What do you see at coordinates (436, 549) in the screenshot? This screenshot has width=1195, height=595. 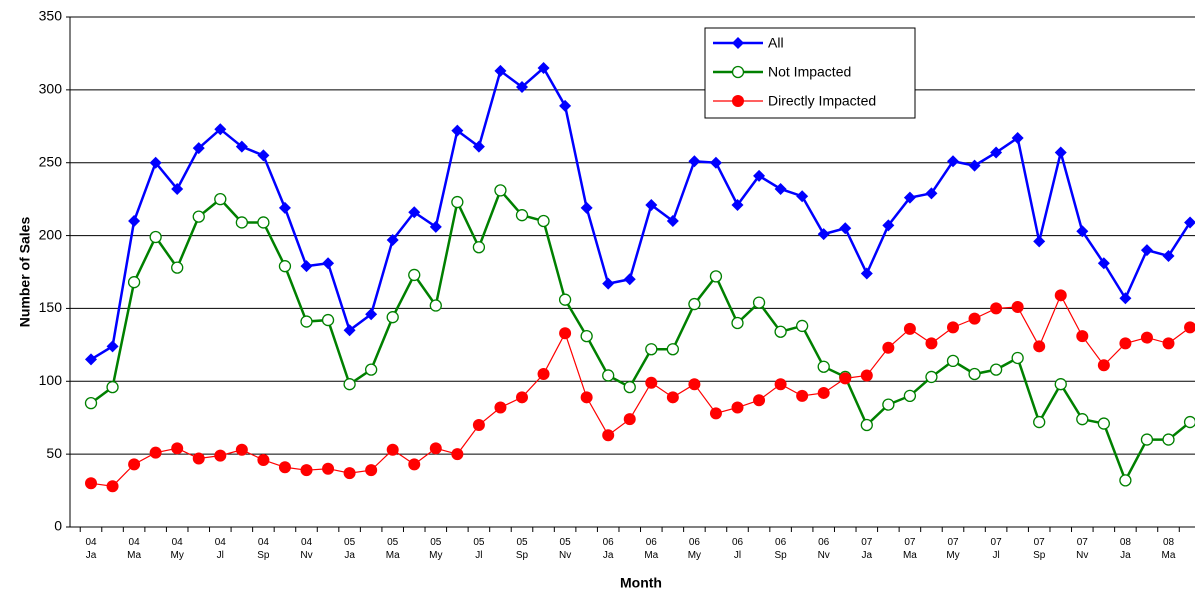 I see `x-tick-label: 05 My` at bounding box center [436, 549].